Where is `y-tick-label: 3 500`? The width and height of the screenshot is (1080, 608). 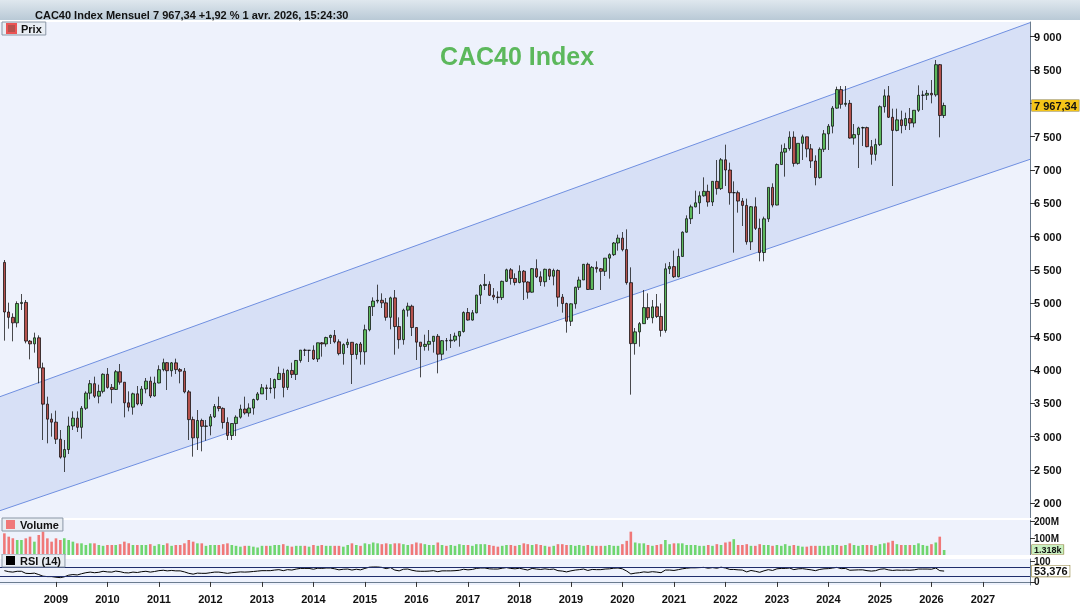 y-tick-label: 3 500 is located at coordinates (1048, 403).